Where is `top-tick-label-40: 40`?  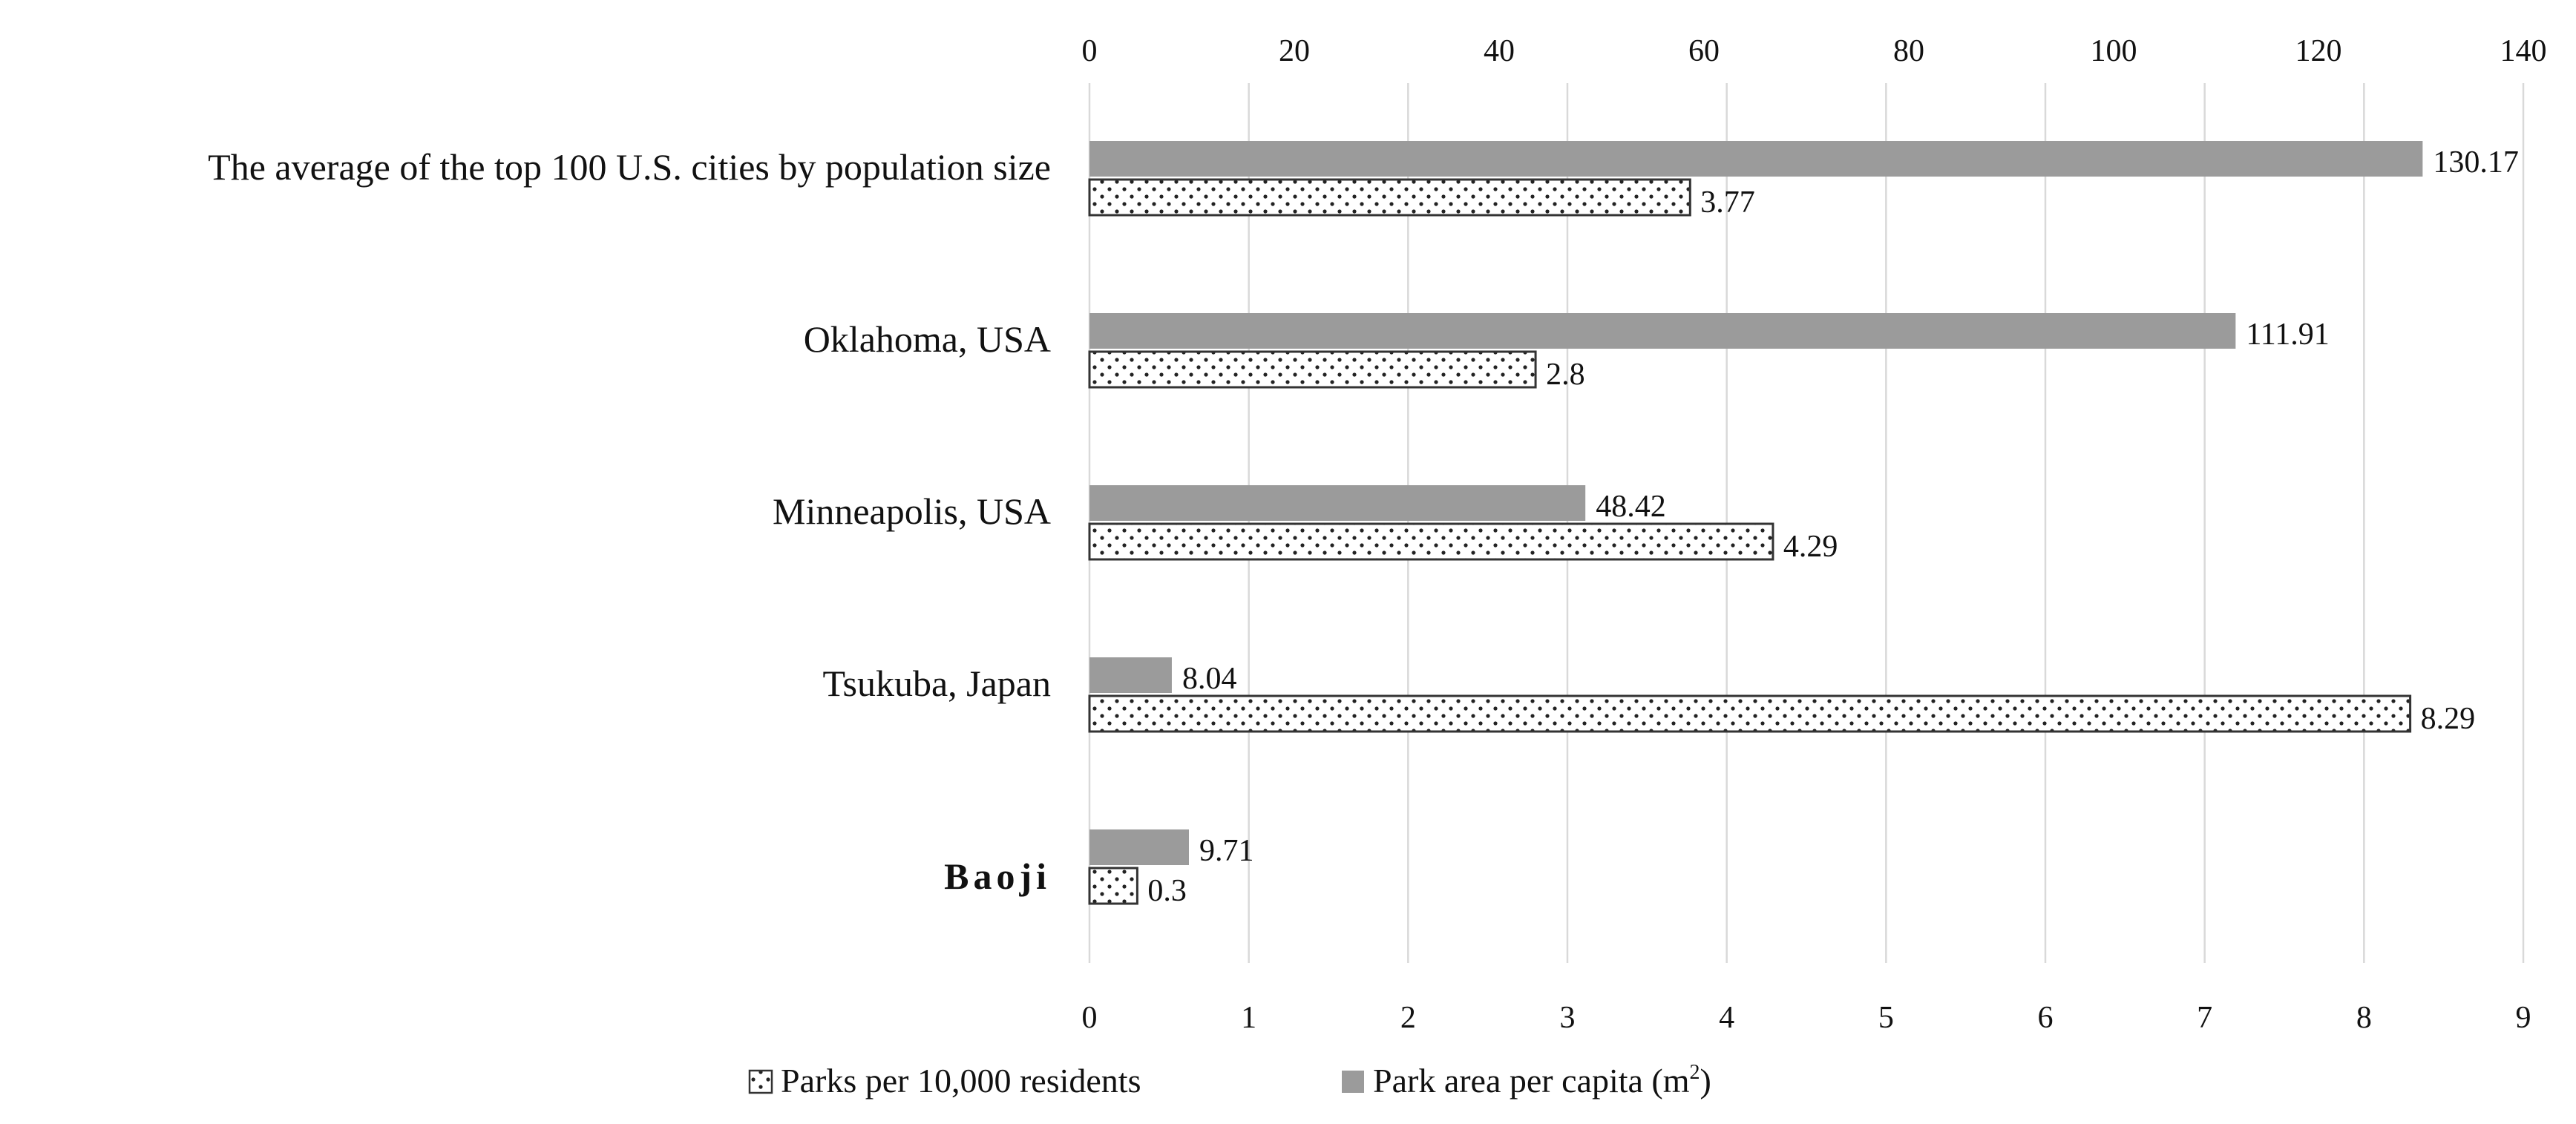 top-tick-label-40: 40 is located at coordinates (1499, 51).